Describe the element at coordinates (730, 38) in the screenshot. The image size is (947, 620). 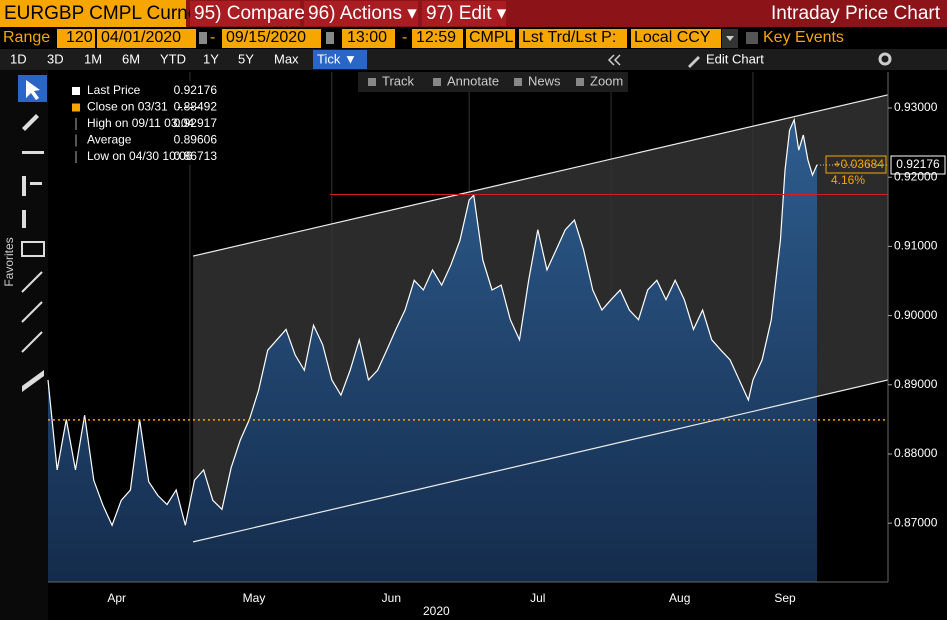
I see `dropdown-arrow` at that location.